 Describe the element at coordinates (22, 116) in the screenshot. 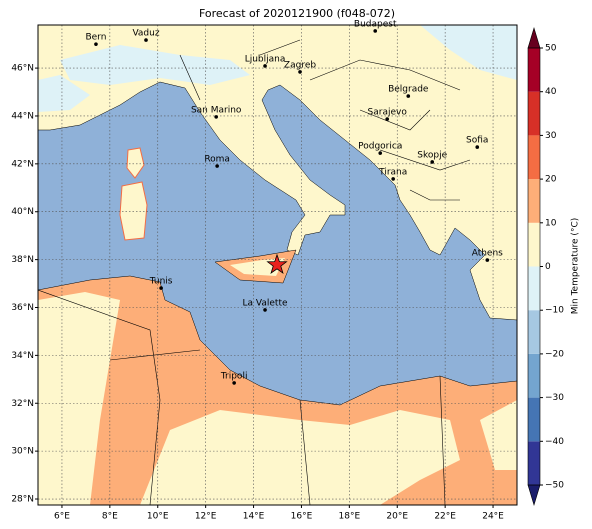

I see `y-tick-label: 44°N` at that location.